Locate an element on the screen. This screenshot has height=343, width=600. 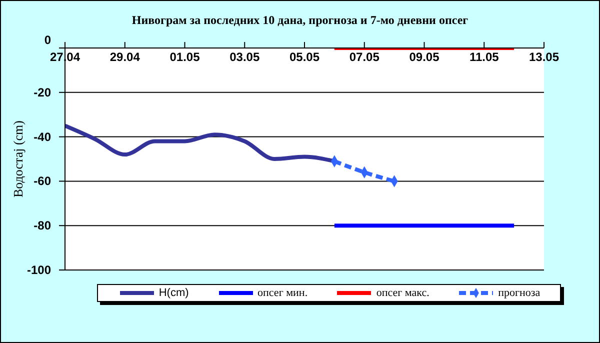
x-tick-label: 29.04 is located at coordinates (125, 57).